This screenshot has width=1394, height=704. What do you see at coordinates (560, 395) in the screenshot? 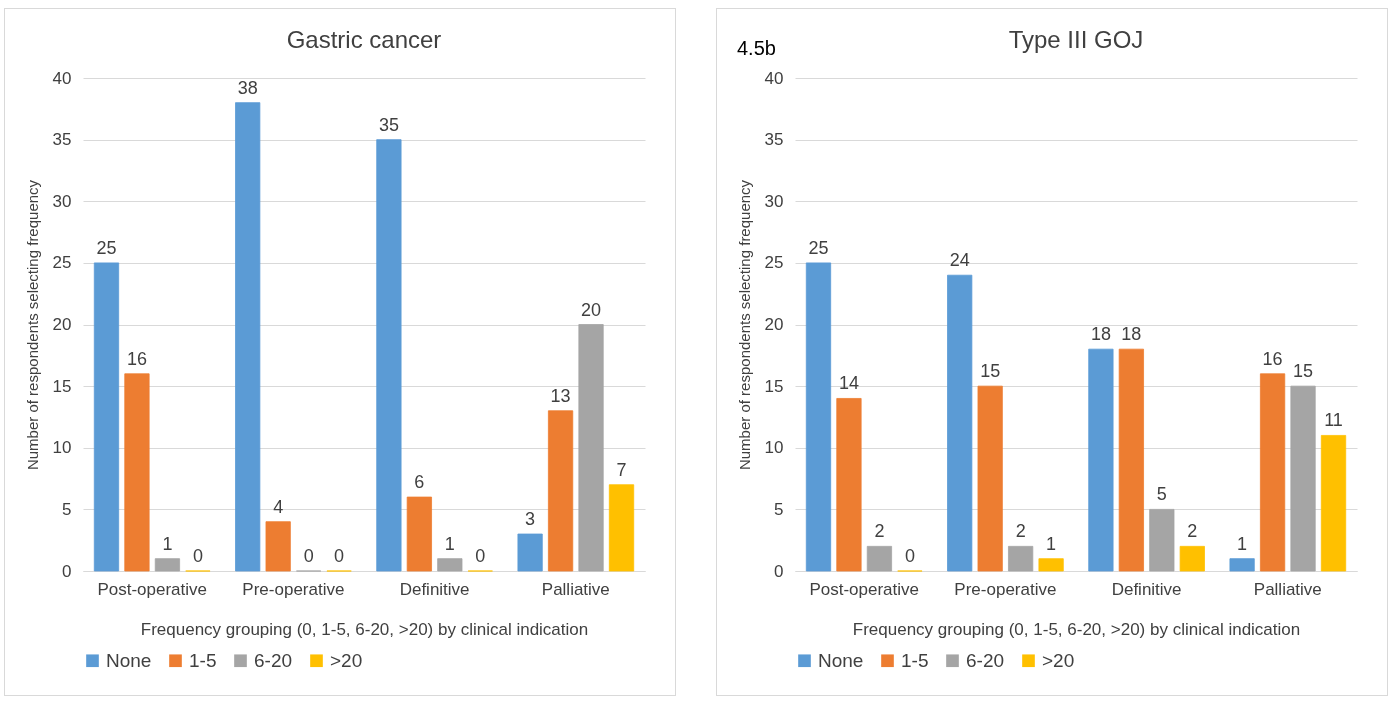
I see `data-label: 13` at bounding box center [560, 395].